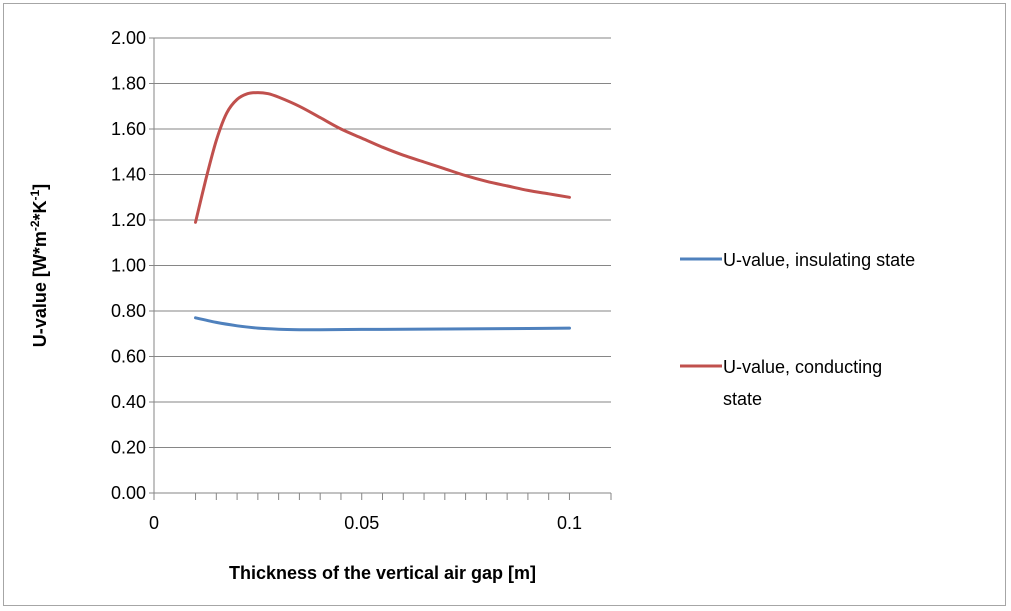 The width and height of the screenshot is (1011, 611). I want to click on x-tick-label: 0.05, so click(361, 523).